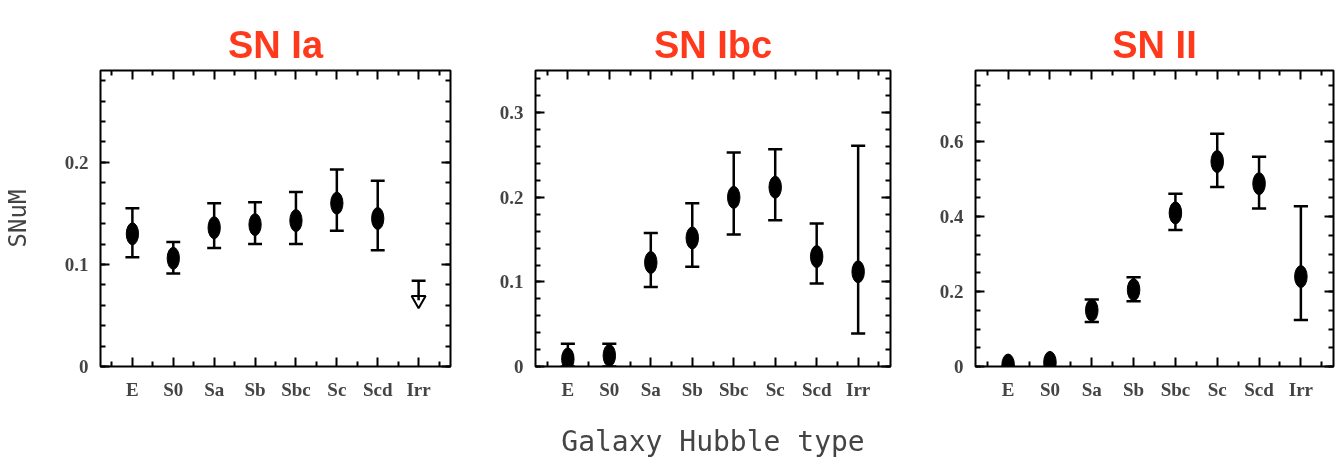 The width and height of the screenshot is (1343, 474). What do you see at coordinates (713, 441) in the screenshot?
I see `x-axis-title: Galaxy Hubble type` at bounding box center [713, 441].